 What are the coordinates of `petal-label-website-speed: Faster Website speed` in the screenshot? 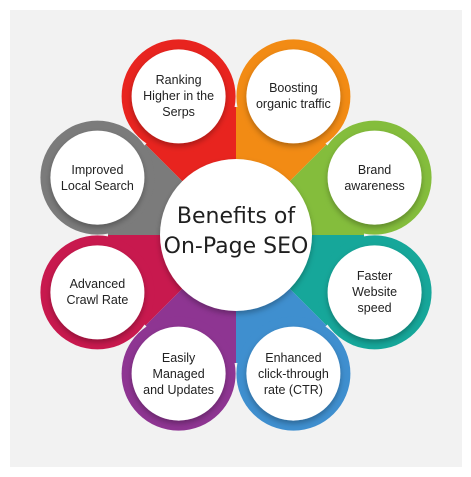 It's located at (375, 292).